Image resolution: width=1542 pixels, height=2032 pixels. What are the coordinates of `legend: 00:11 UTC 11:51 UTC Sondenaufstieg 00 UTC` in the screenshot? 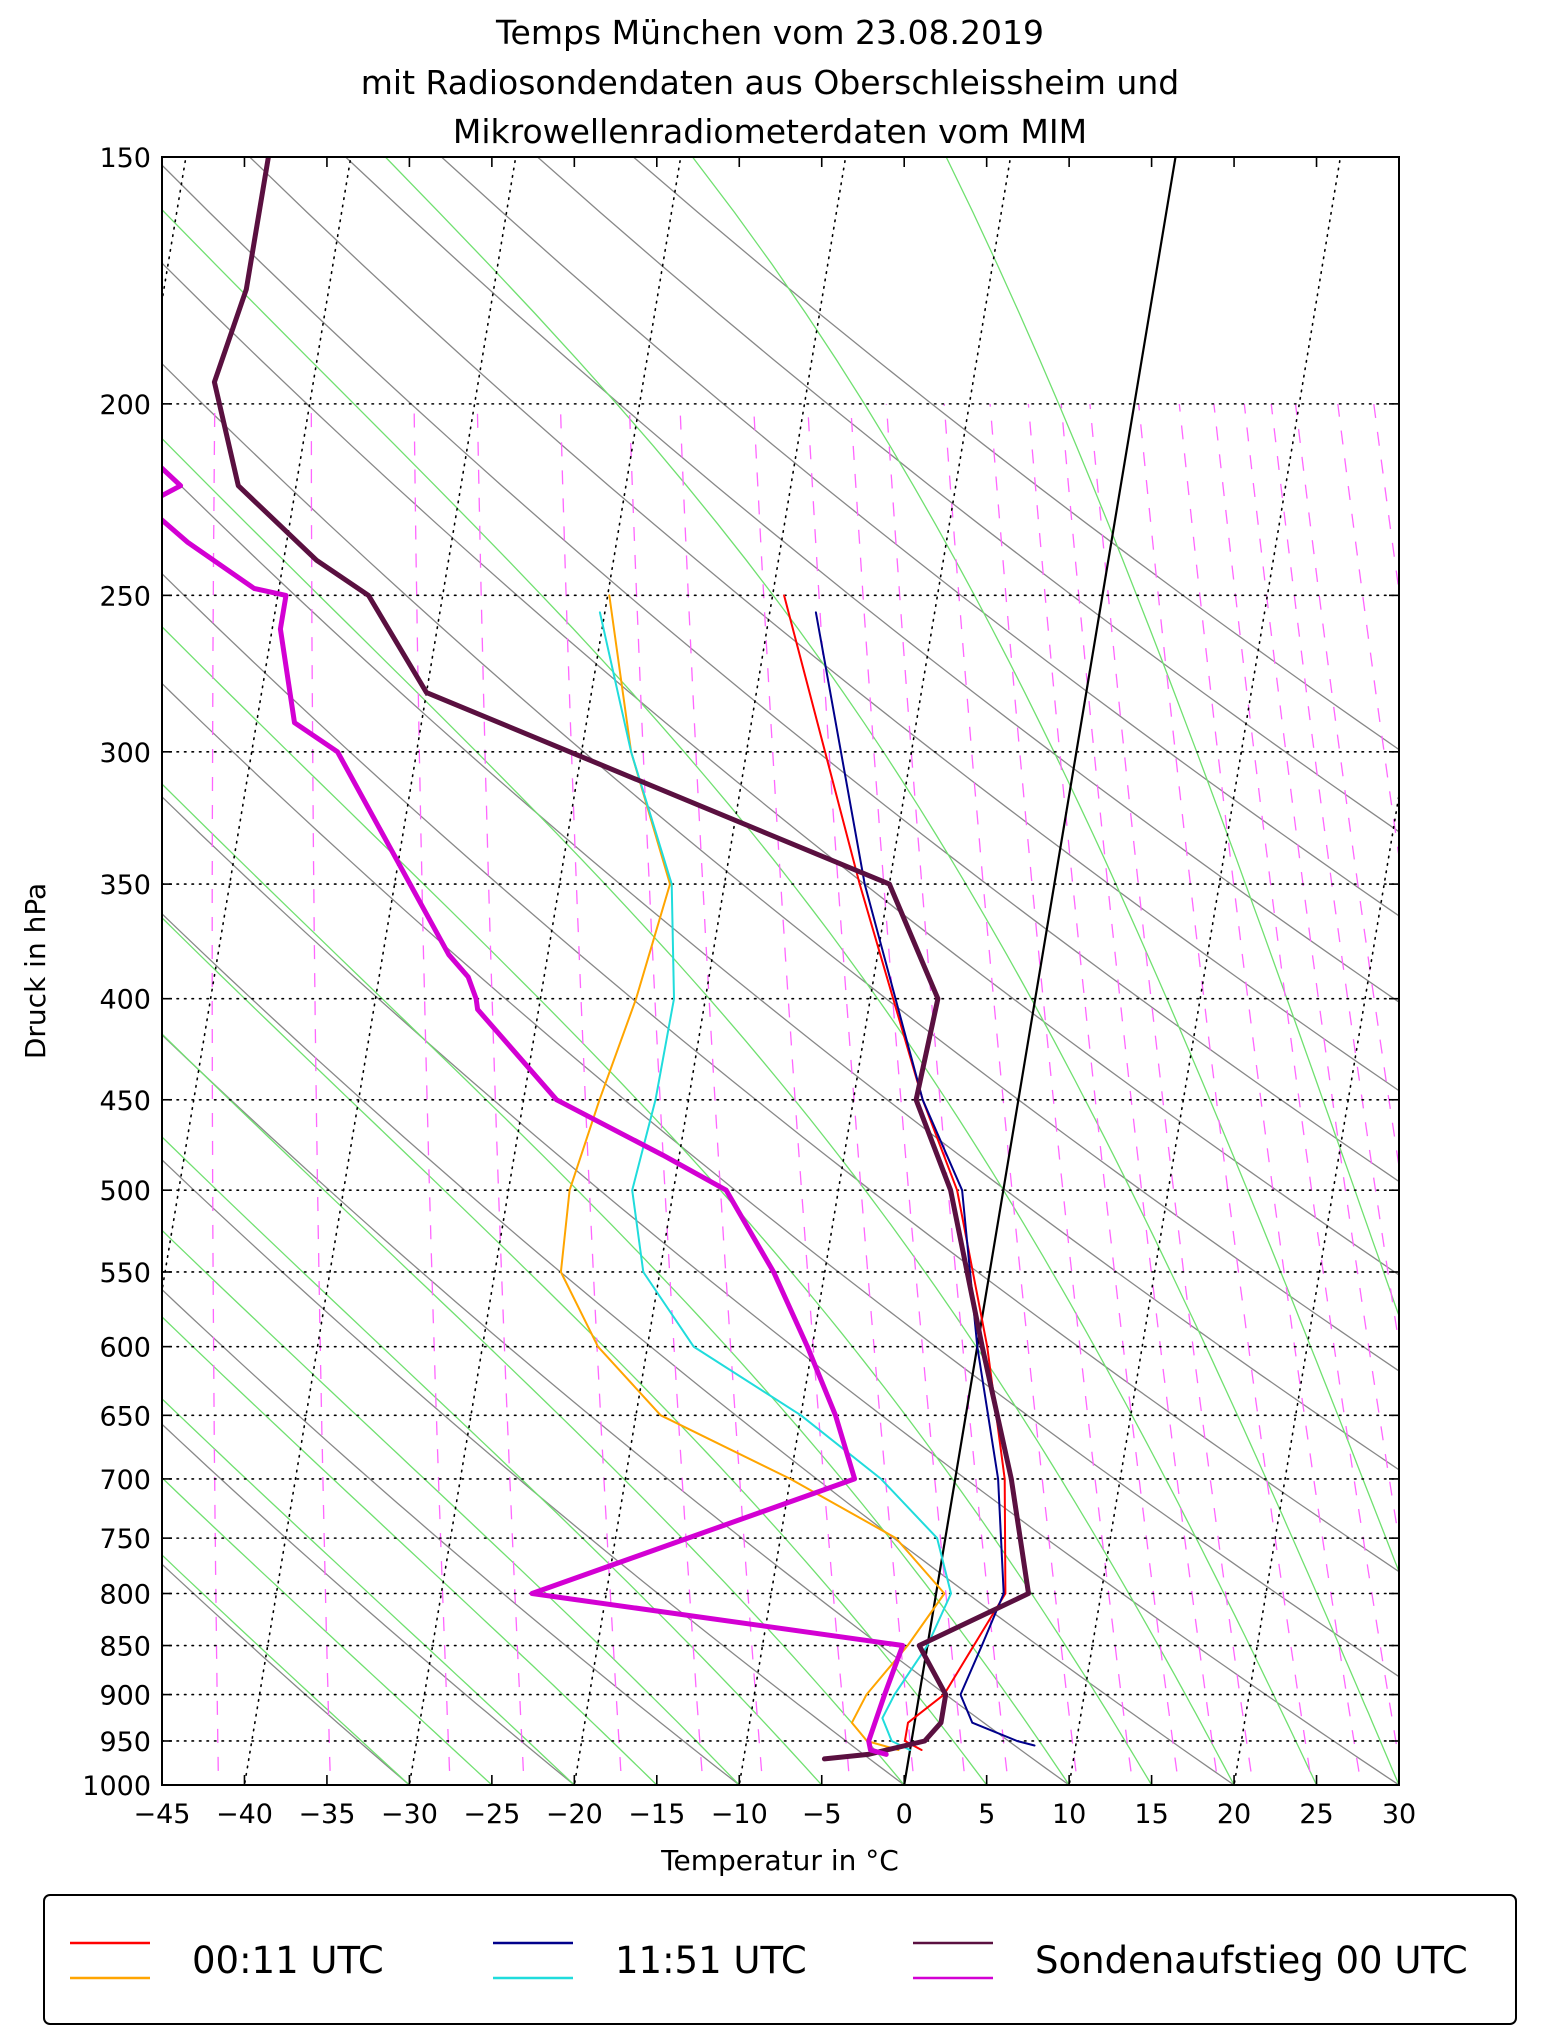 It's located at (780, 1959).